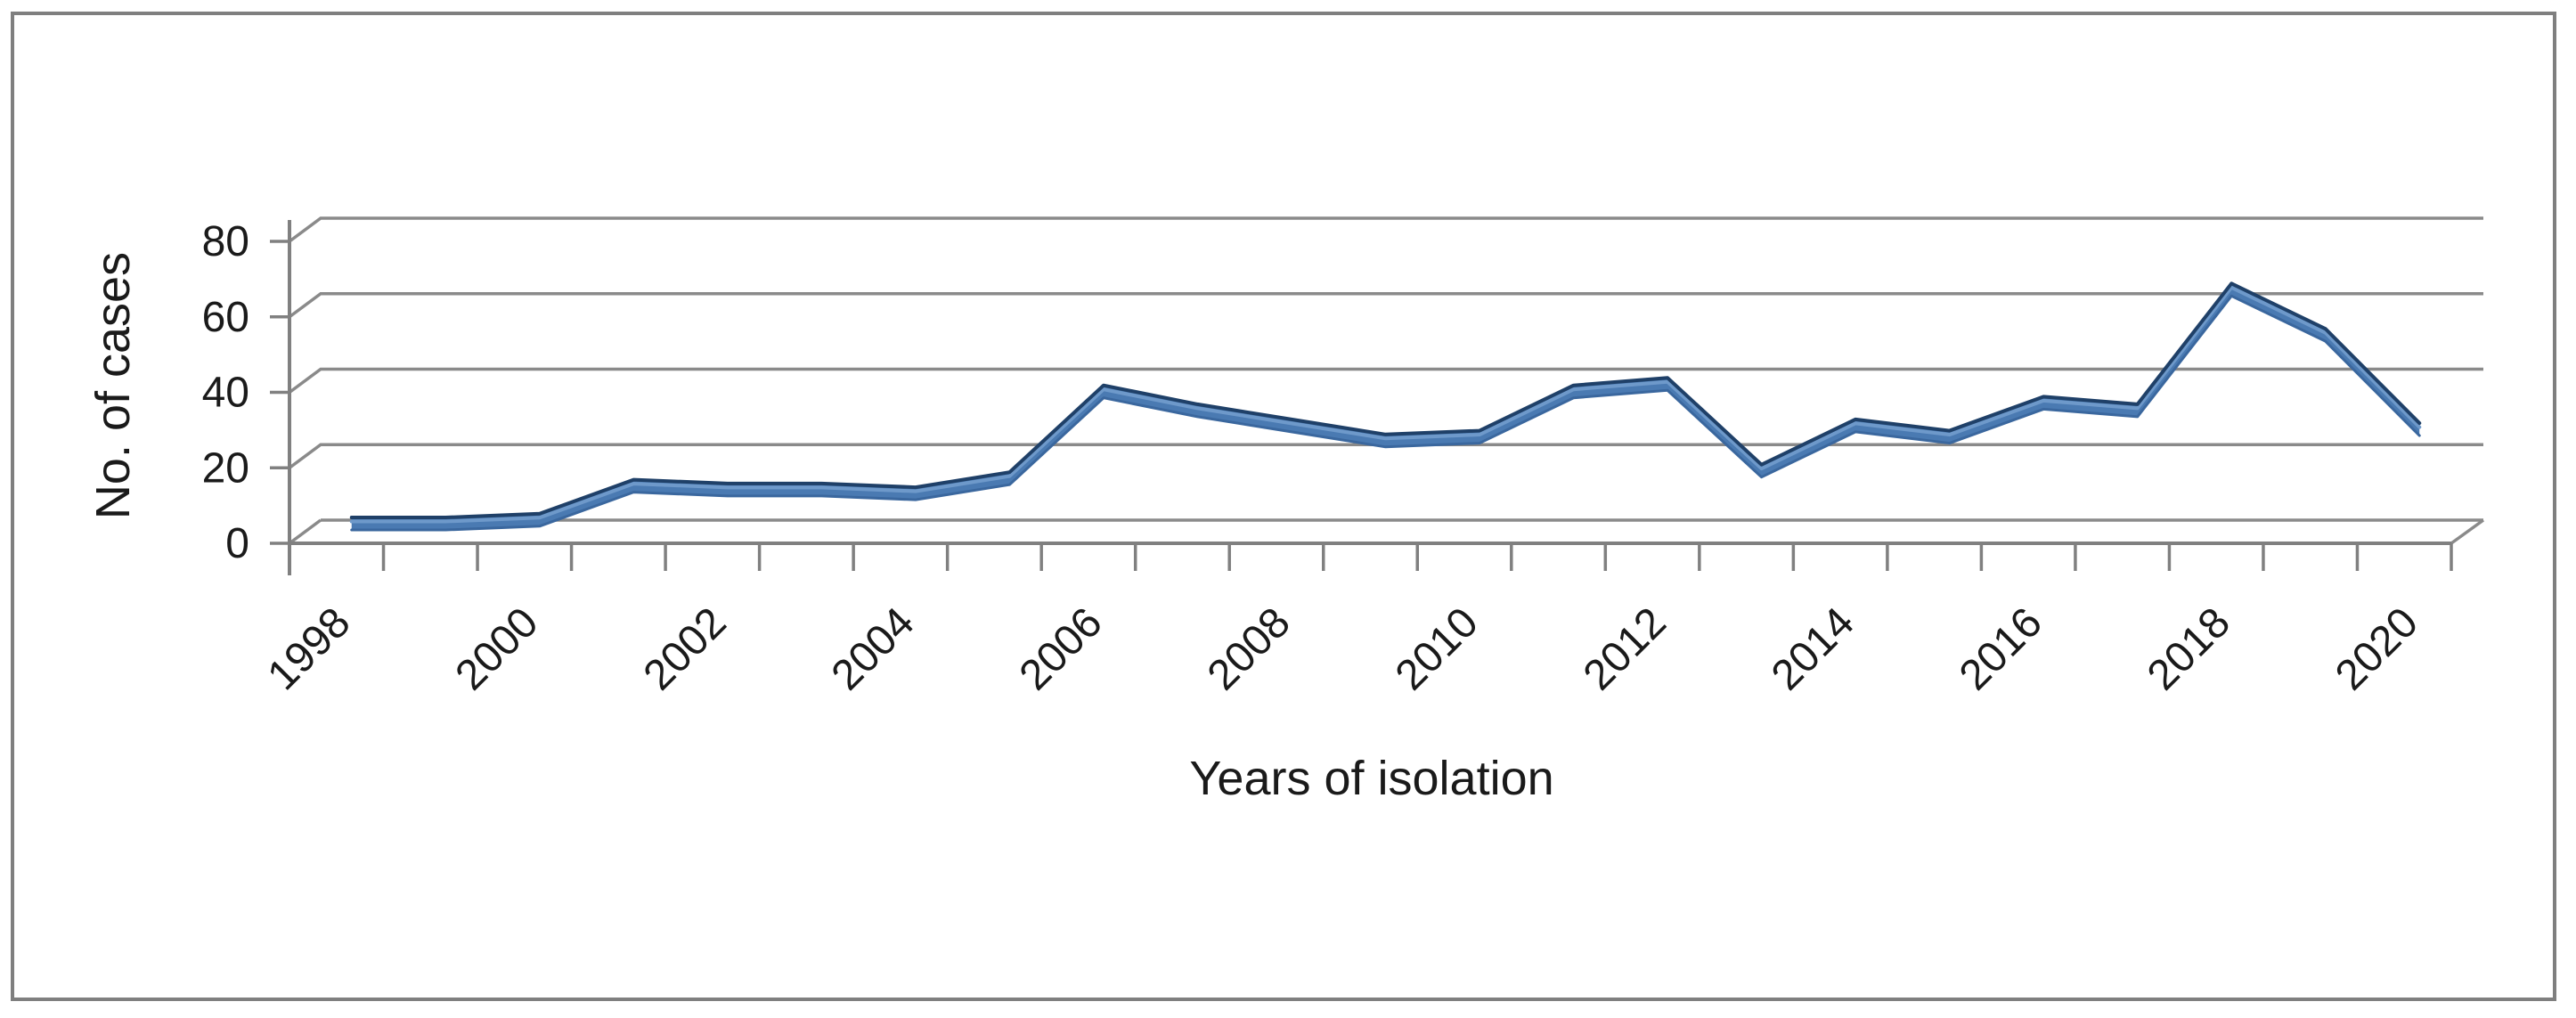 The width and height of the screenshot is (2576, 1018). What do you see at coordinates (226, 317) in the screenshot?
I see `y-tick-label: 60` at bounding box center [226, 317].